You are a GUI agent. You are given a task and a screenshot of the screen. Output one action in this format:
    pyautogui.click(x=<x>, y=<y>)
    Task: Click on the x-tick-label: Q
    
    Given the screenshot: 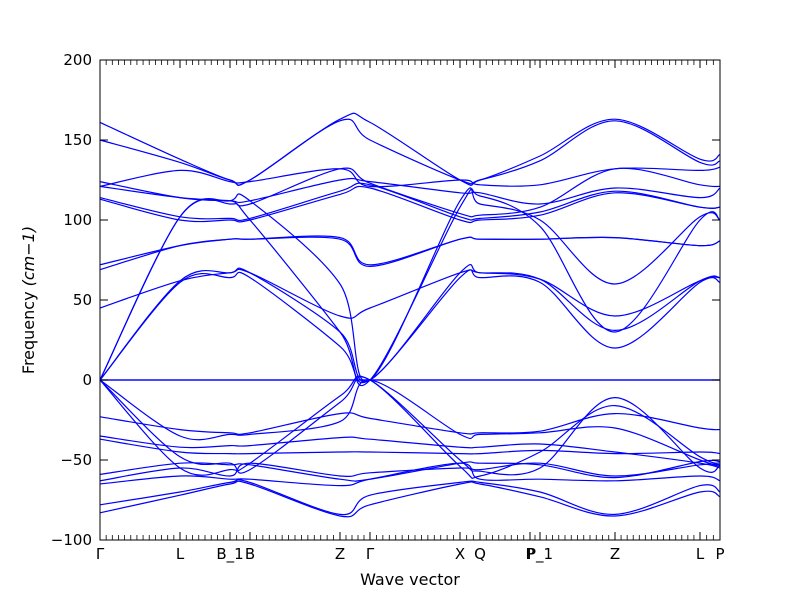 What is the action you would take?
    pyautogui.click(x=480, y=554)
    